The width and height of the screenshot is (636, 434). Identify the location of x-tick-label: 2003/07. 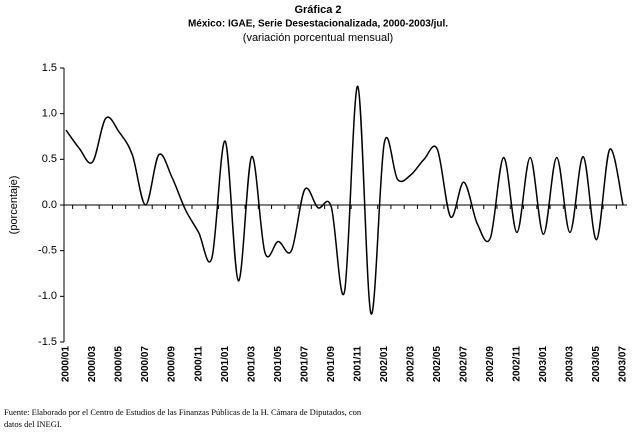
(623, 364).